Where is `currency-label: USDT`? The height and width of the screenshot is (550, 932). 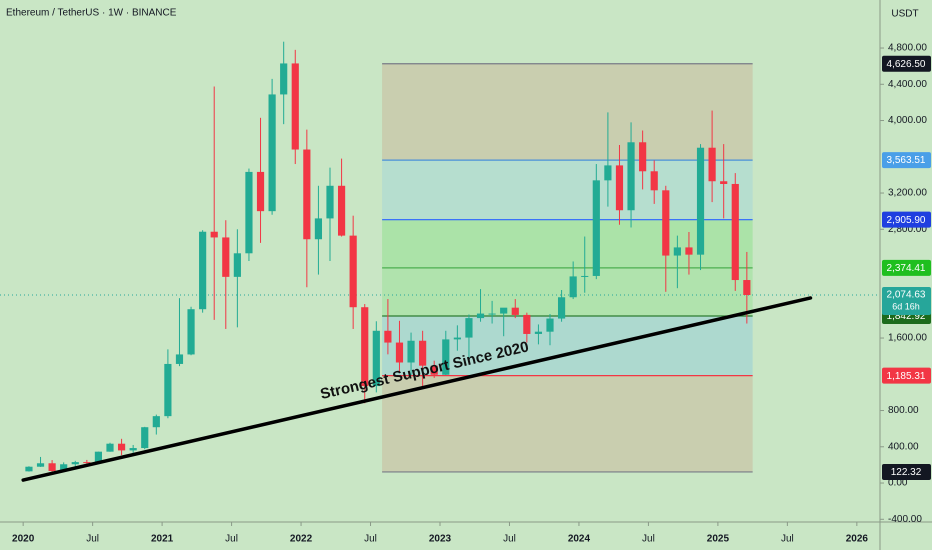
currency-label: USDT is located at coordinates (904, 14).